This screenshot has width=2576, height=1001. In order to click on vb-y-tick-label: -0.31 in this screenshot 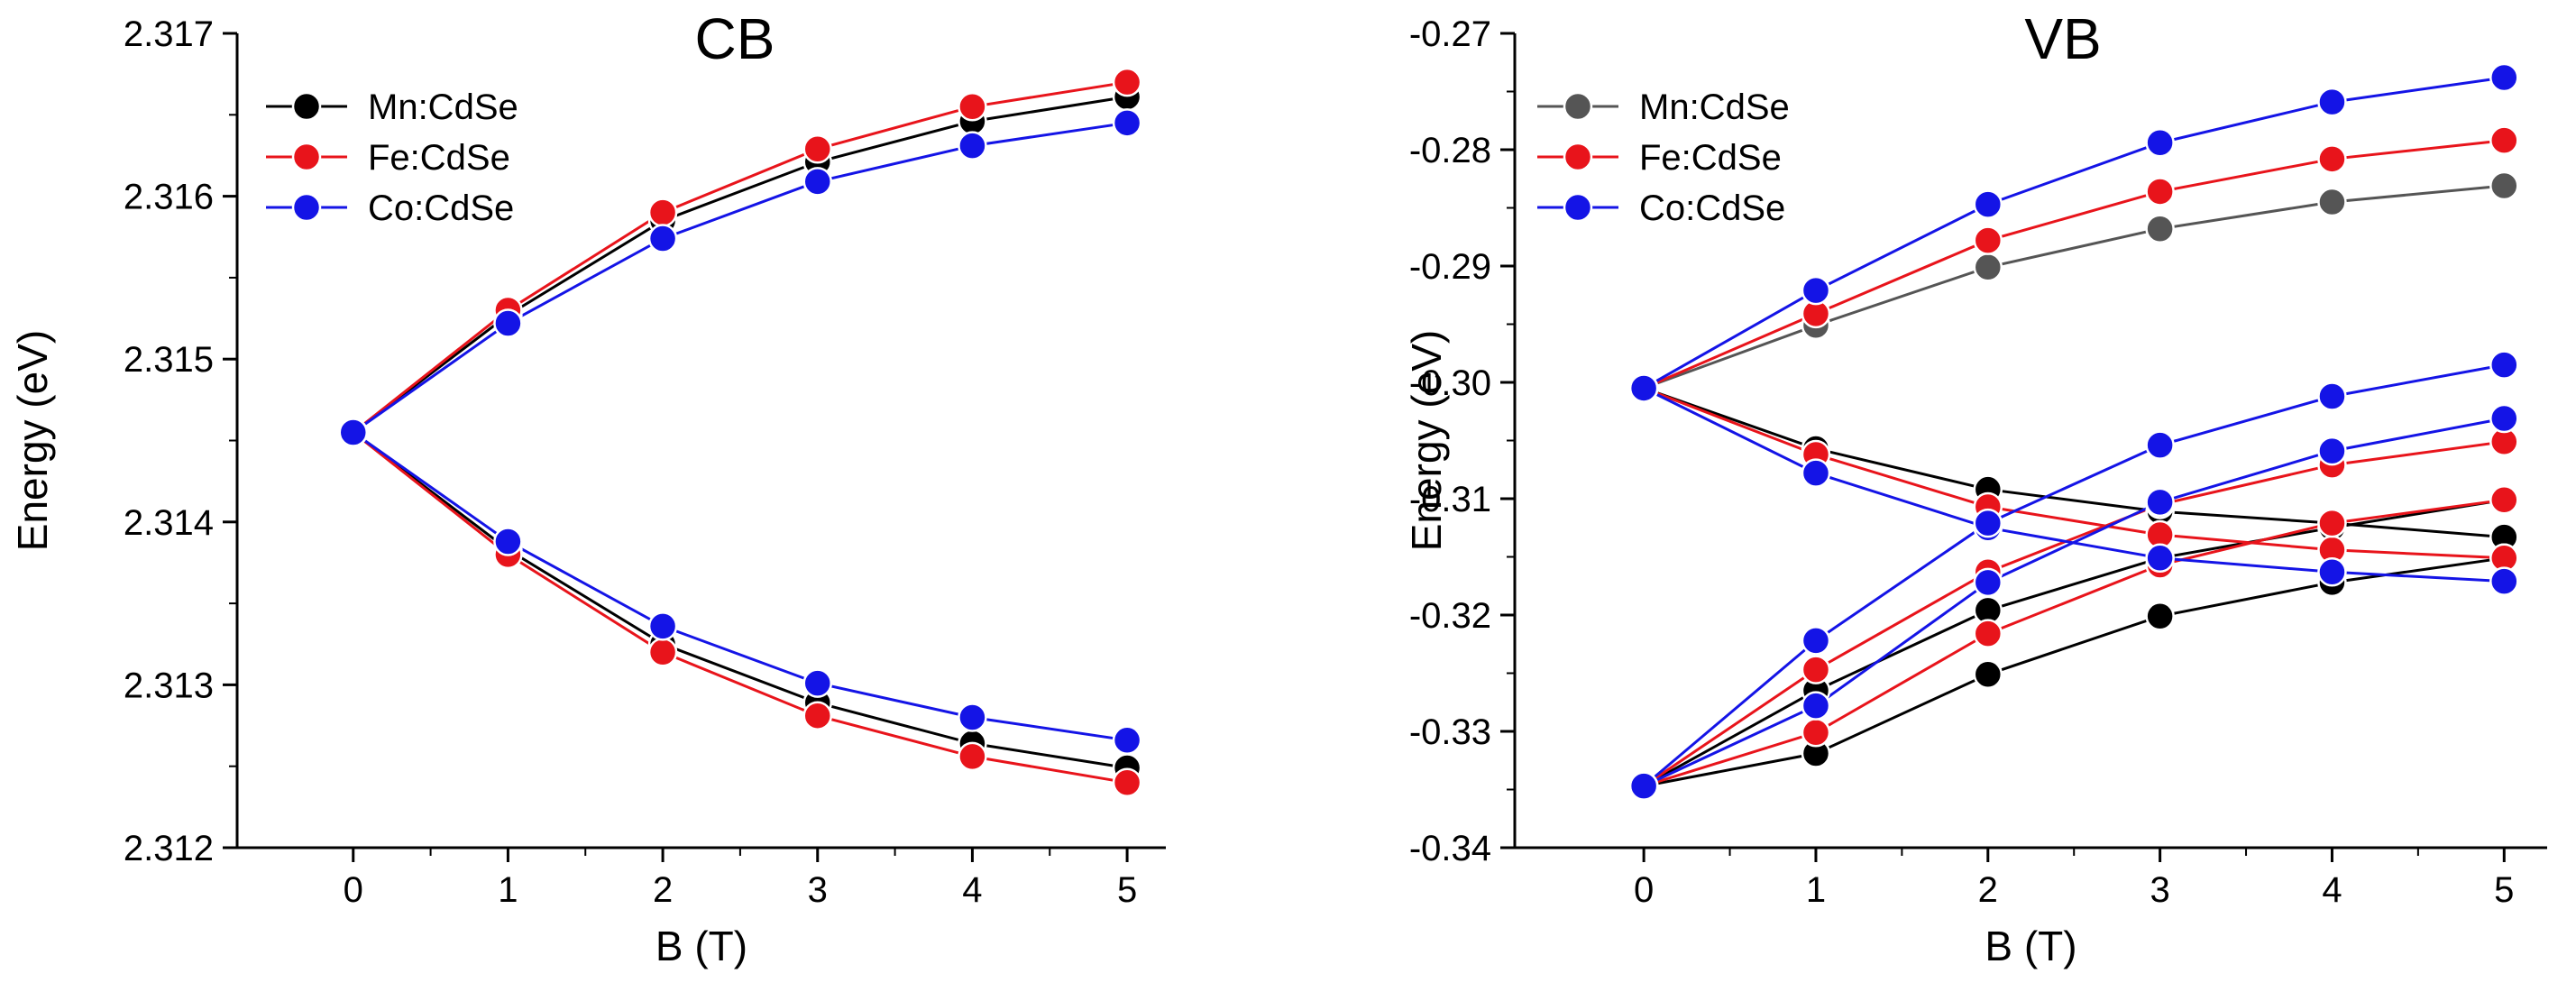, I will do `click(1450, 499)`.